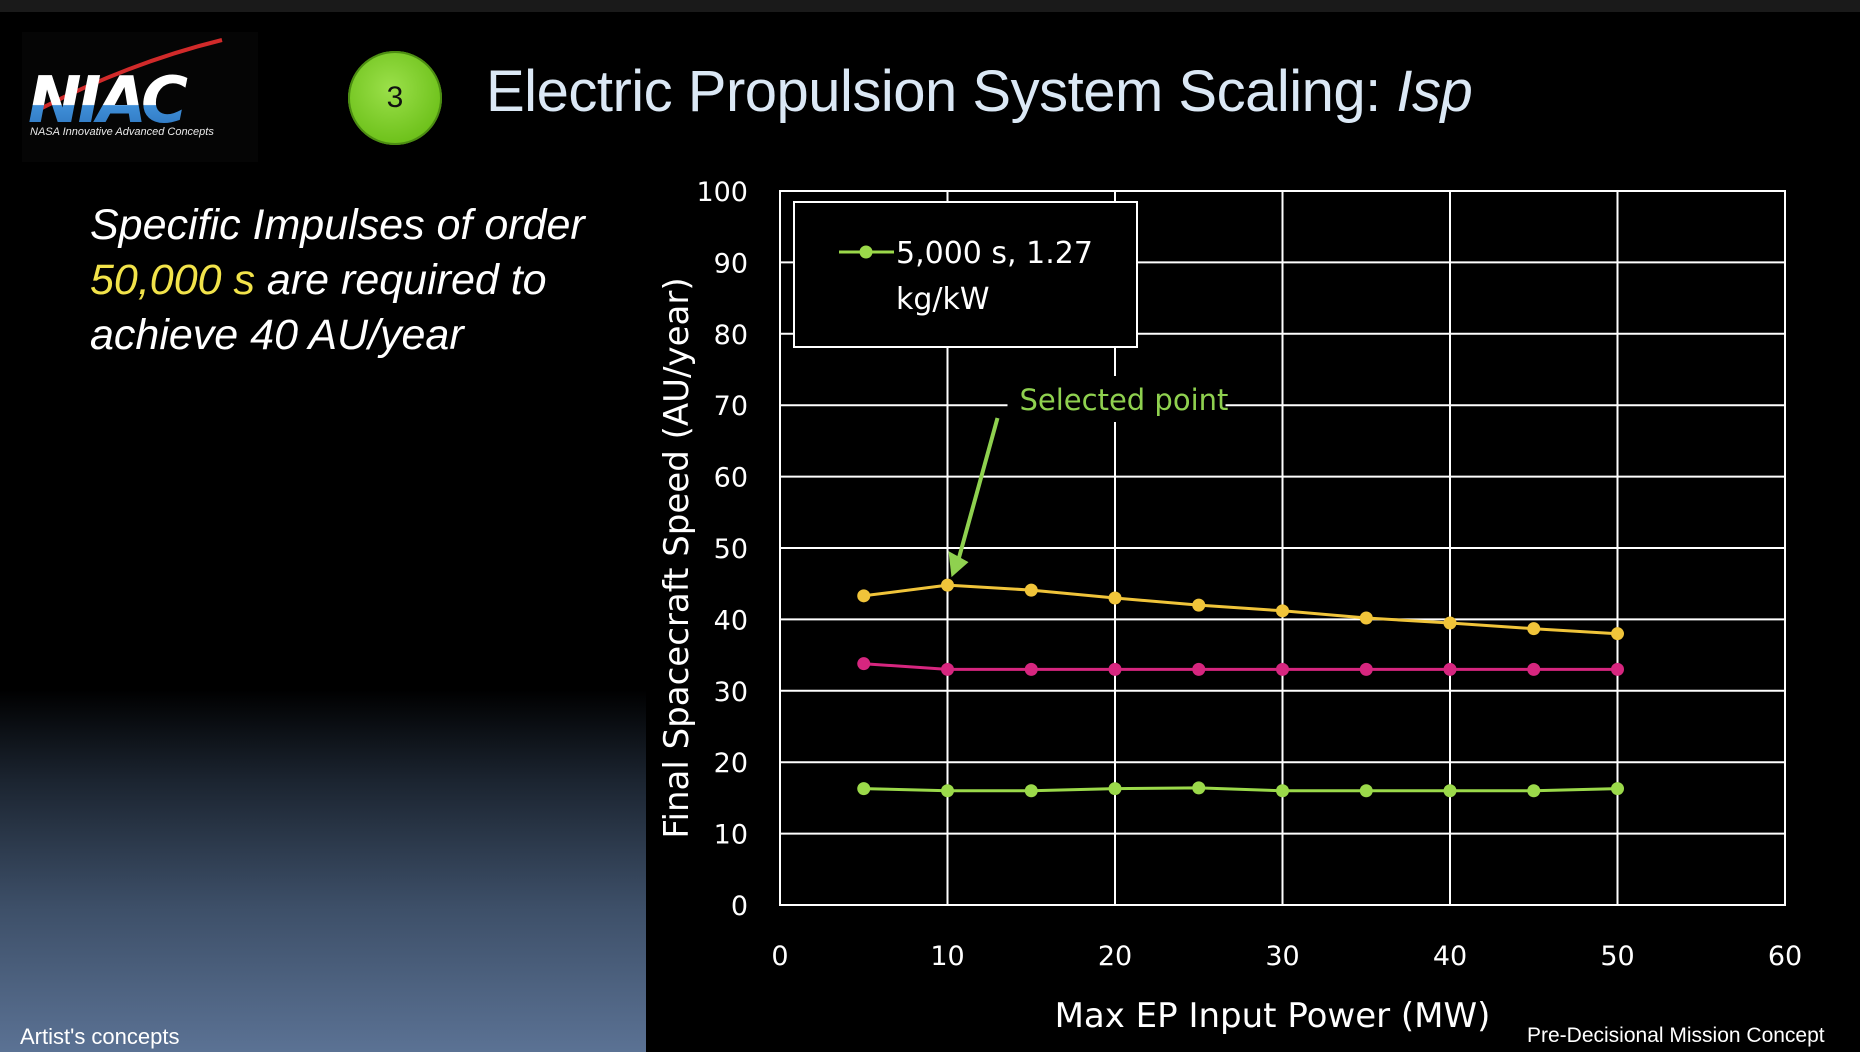 The height and width of the screenshot is (1052, 1860). I want to click on x-tick-label: 0, so click(779, 956).